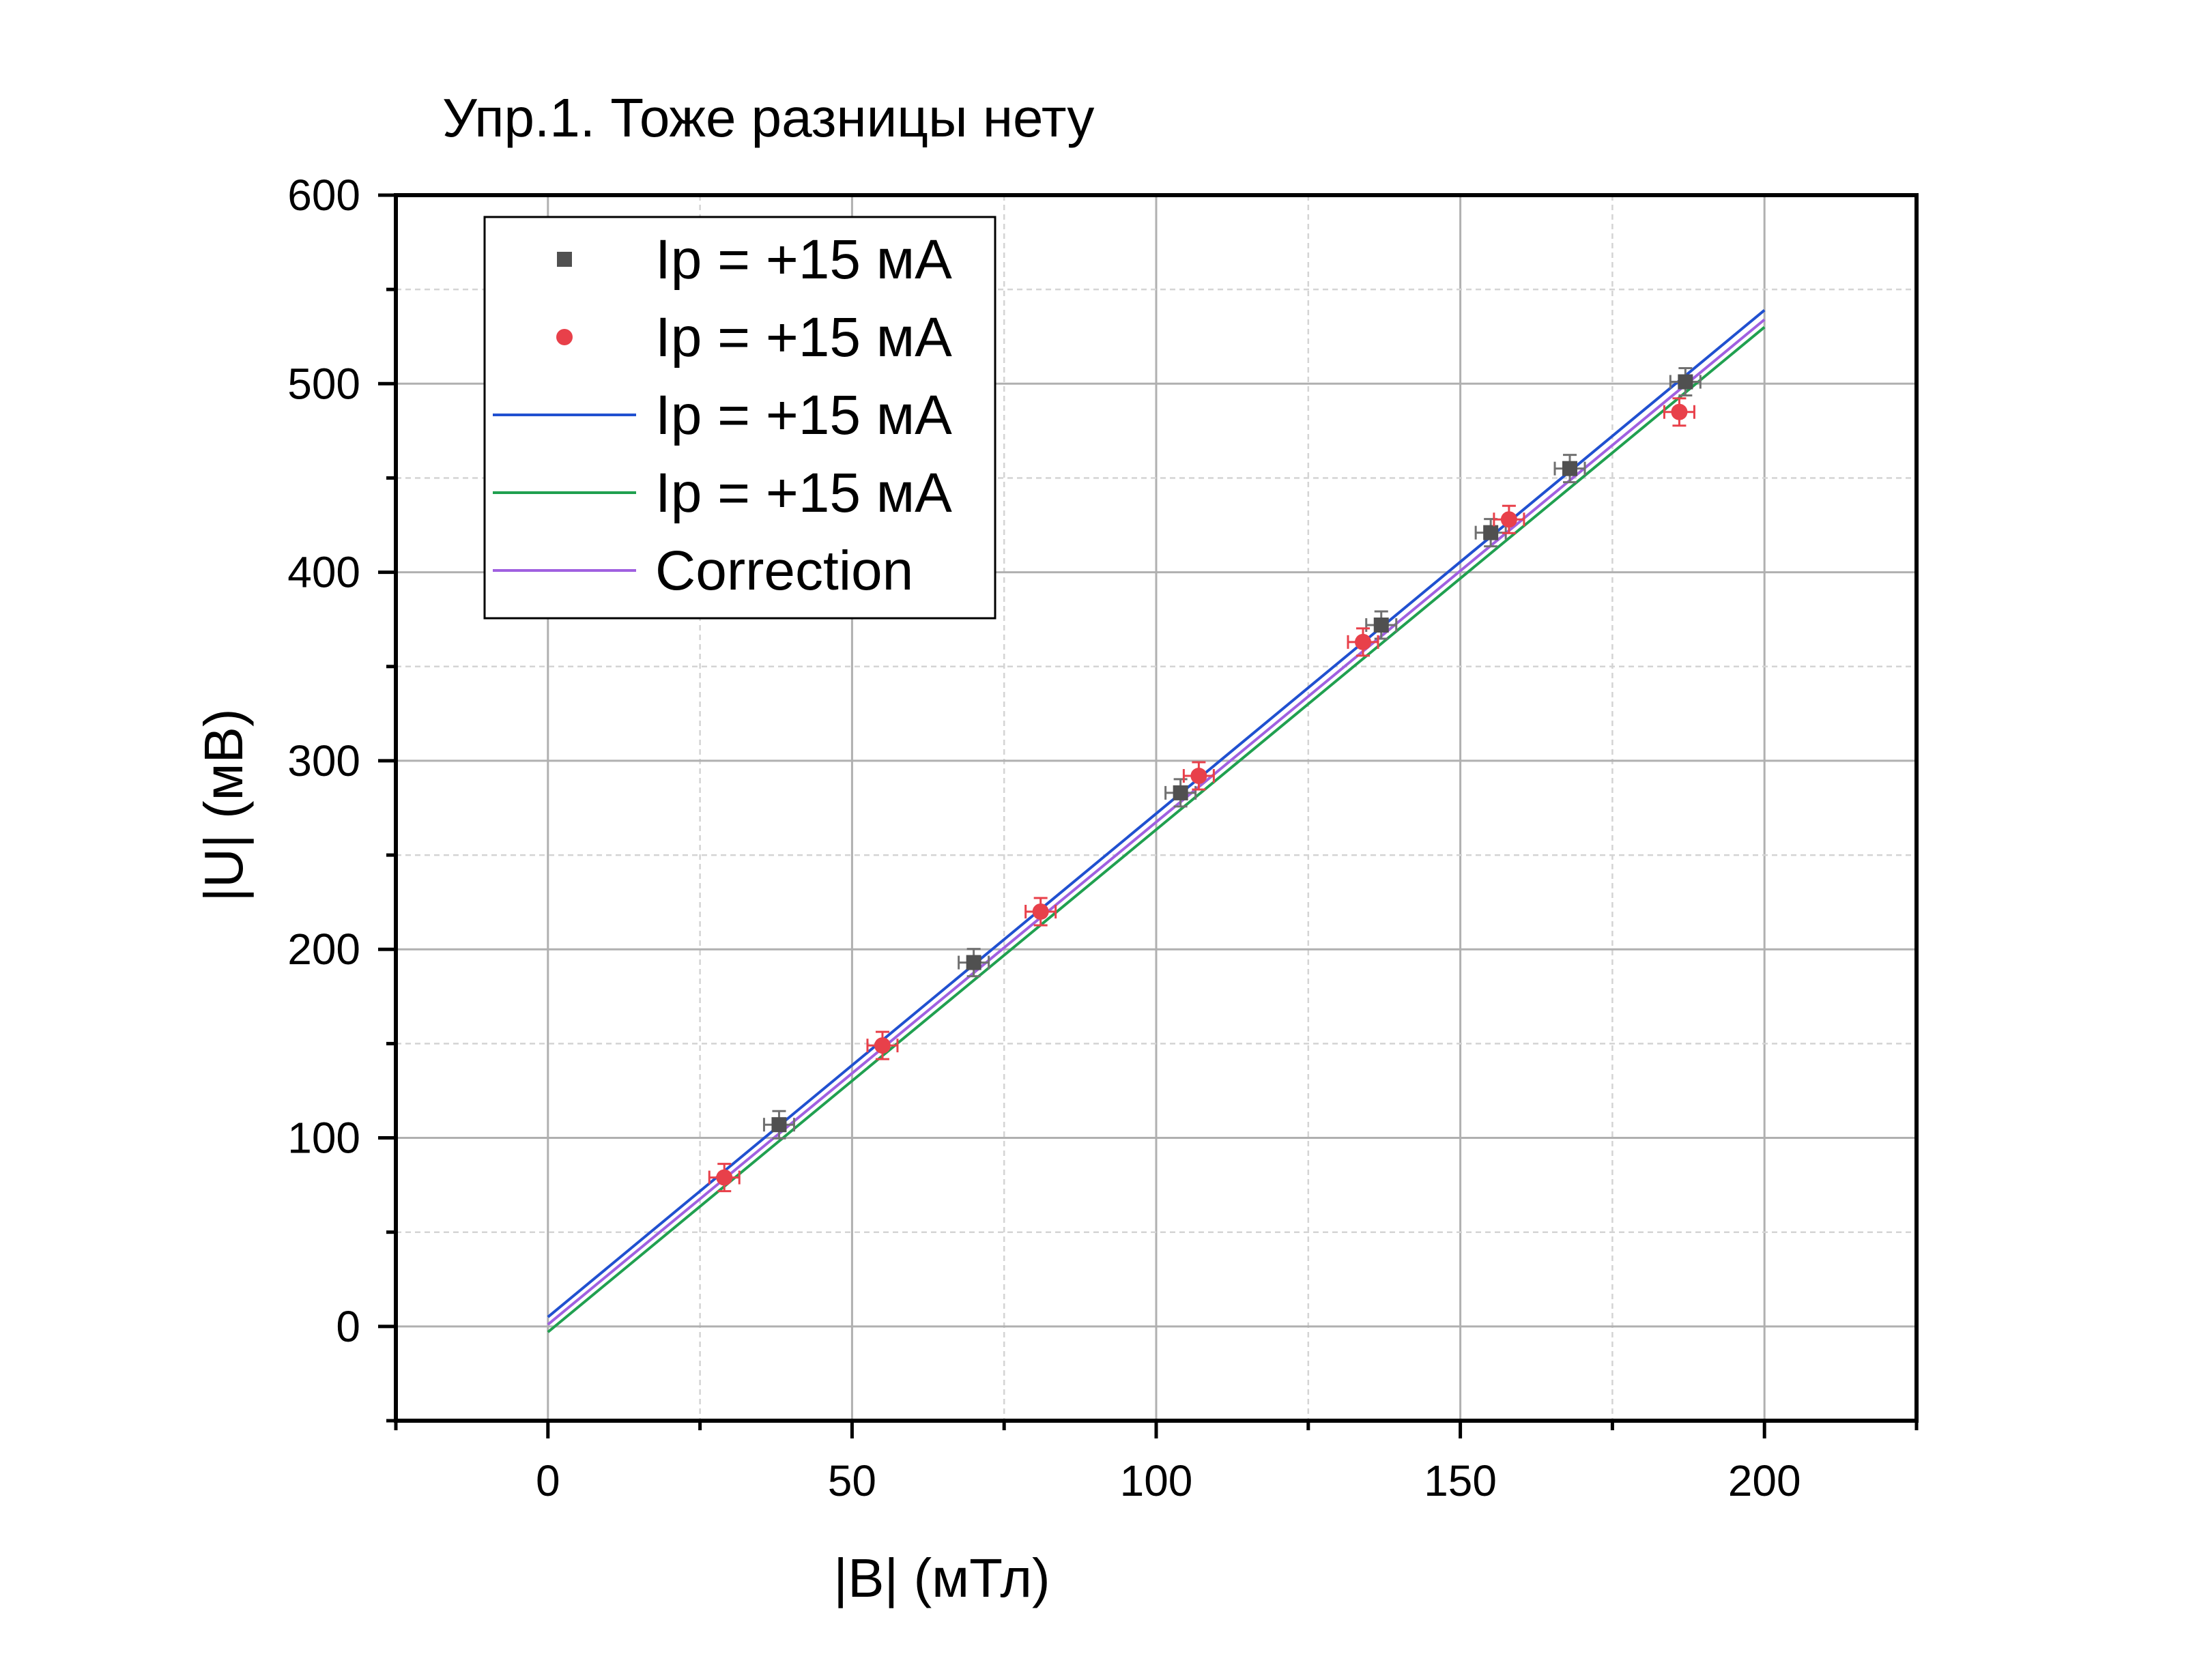  What do you see at coordinates (324, 195) in the screenshot?
I see `y-tick-label: 600` at bounding box center [324, 195].